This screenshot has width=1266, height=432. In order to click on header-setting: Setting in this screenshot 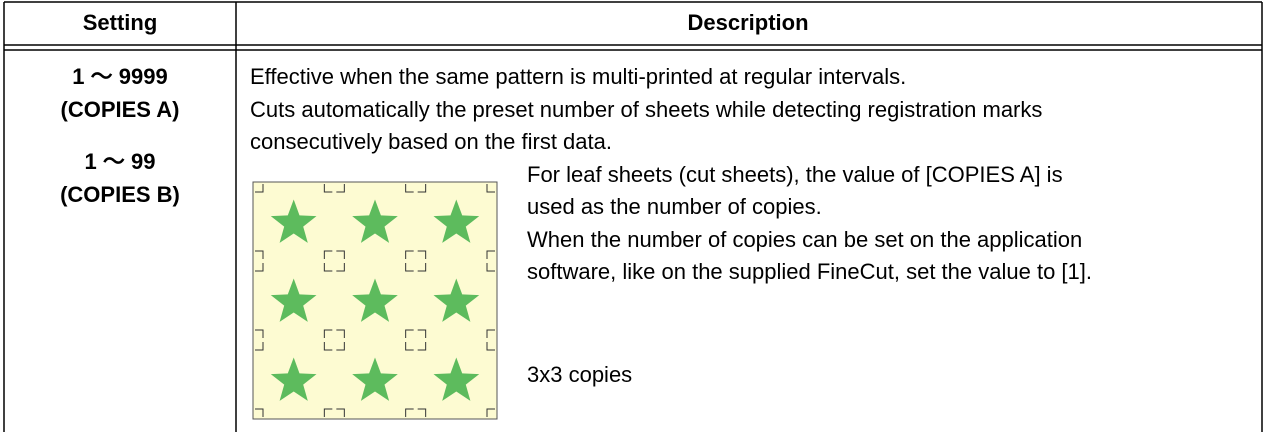, I will do `click(120, 22)`.